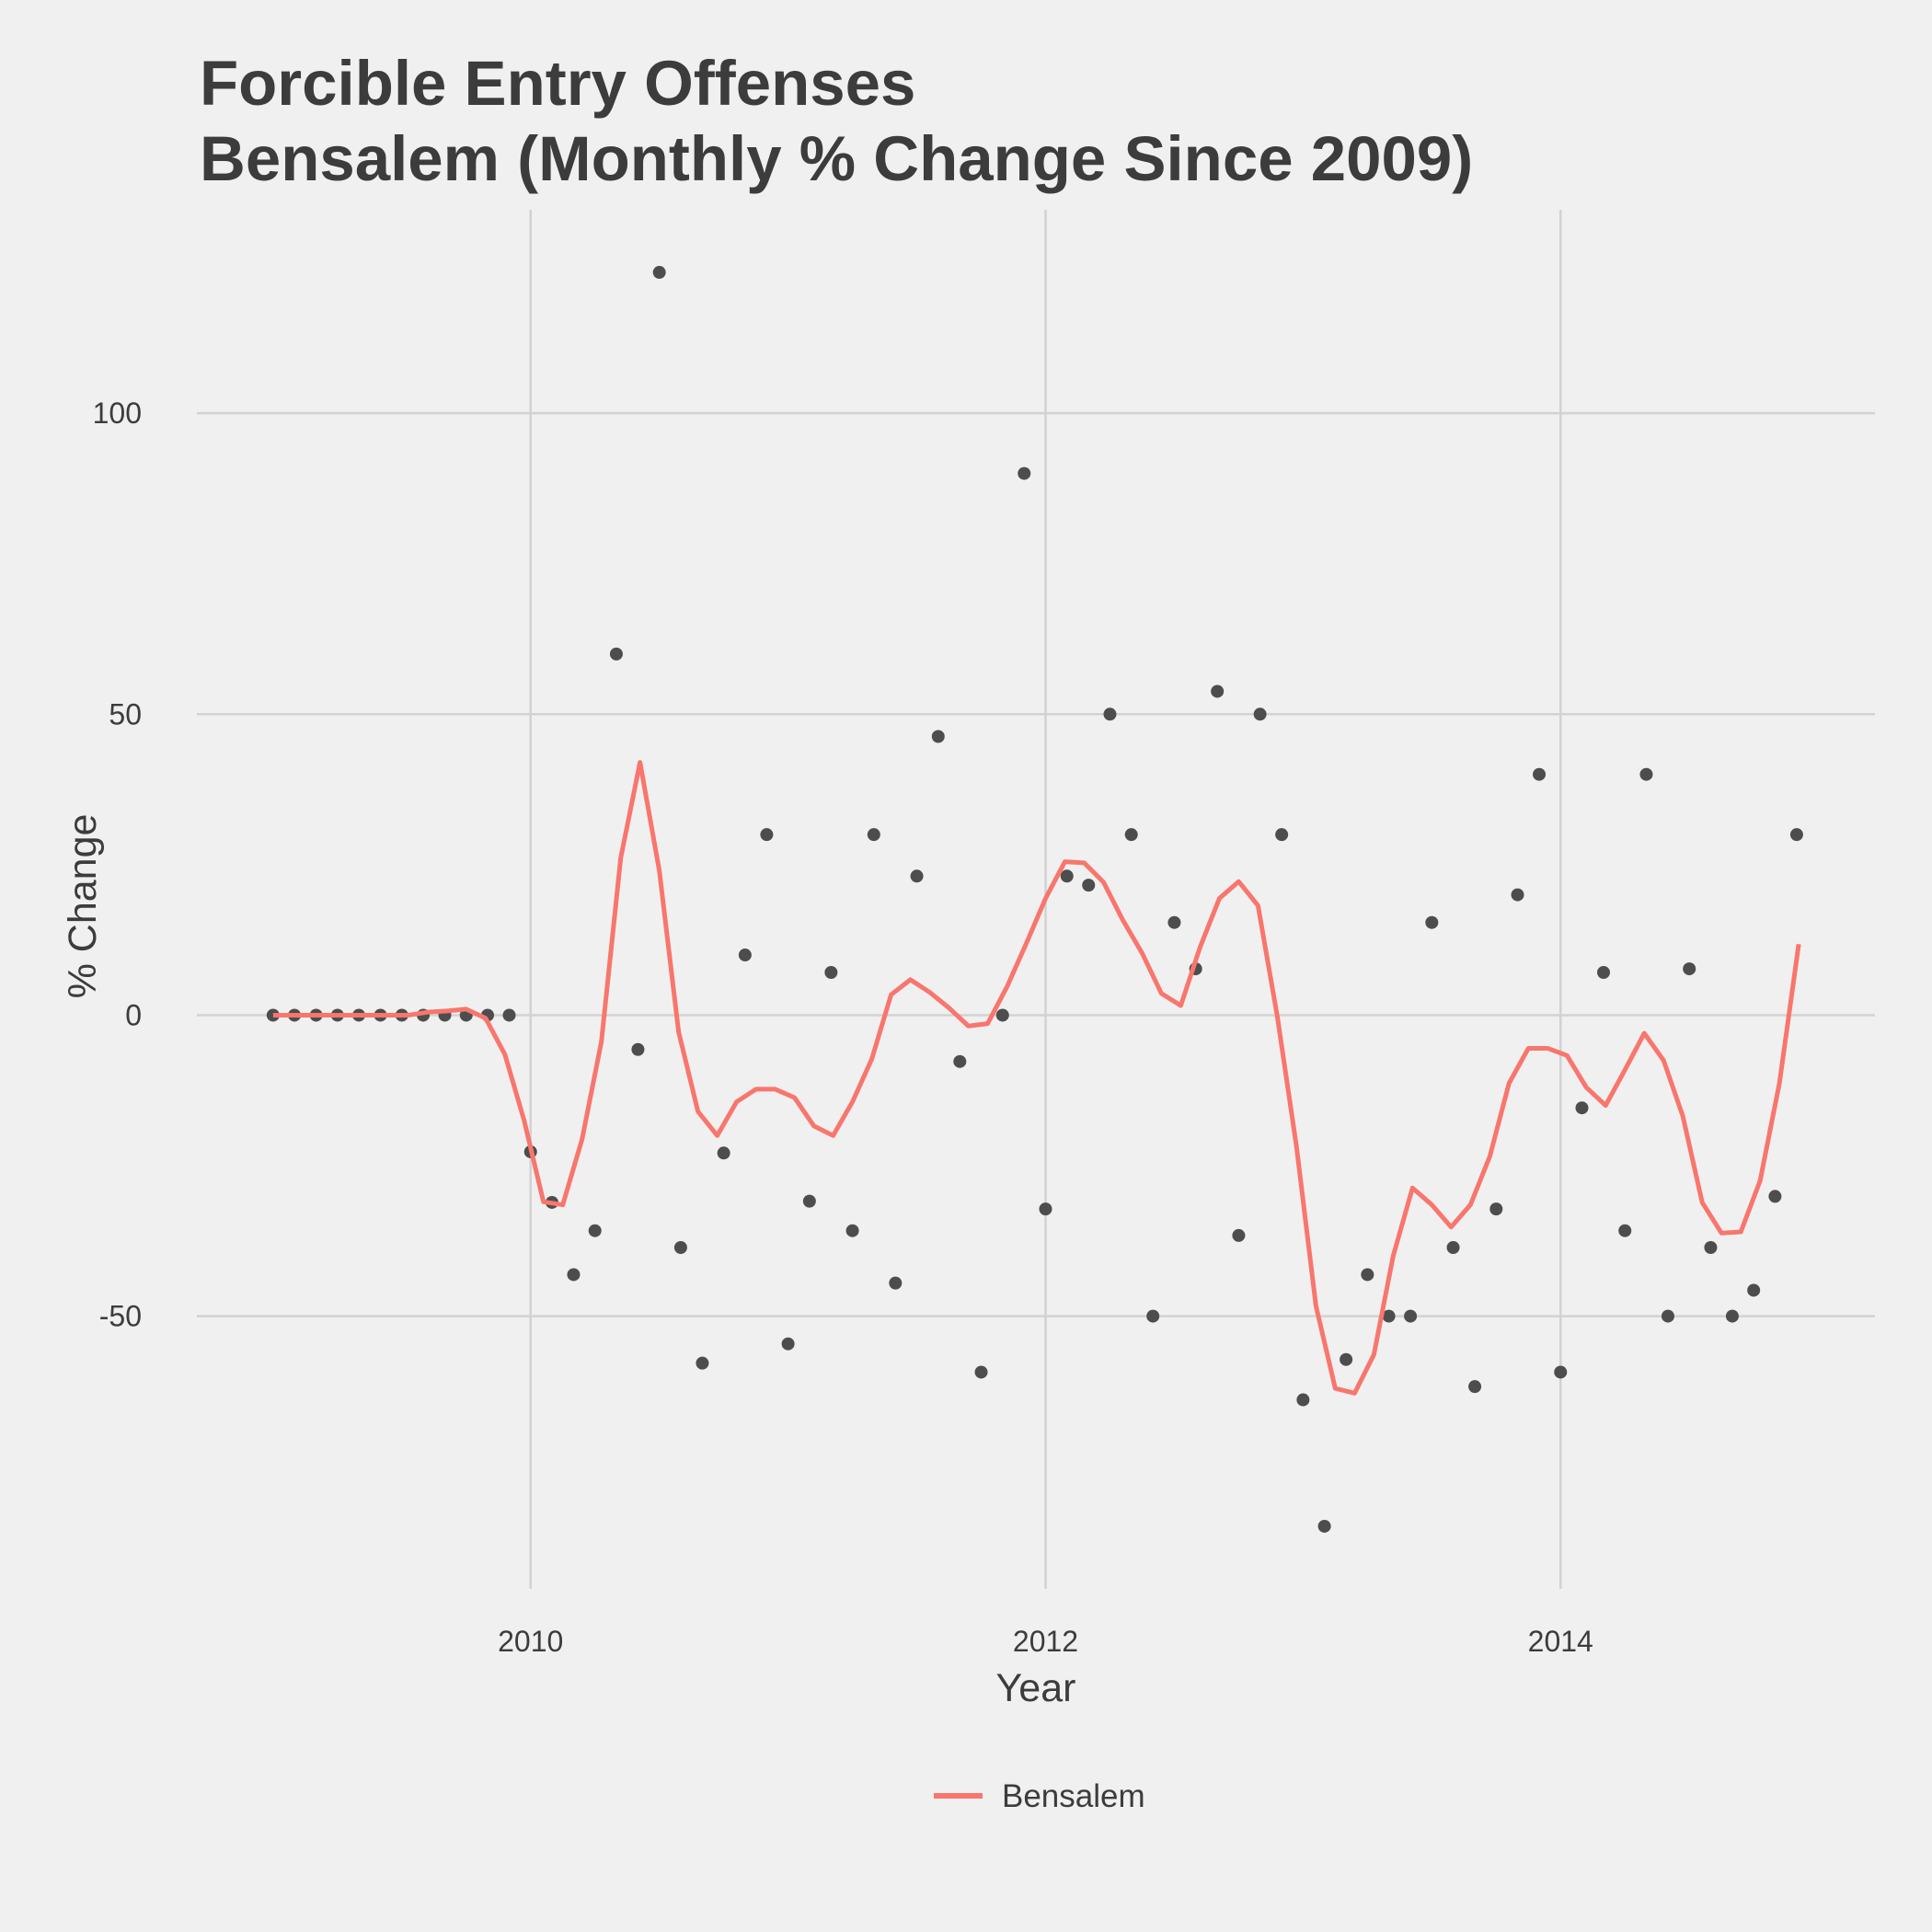 The height and width of the screenshot is (1932, 1932). I want to click on x-tick-label: 2012, so click(1045, 1641).